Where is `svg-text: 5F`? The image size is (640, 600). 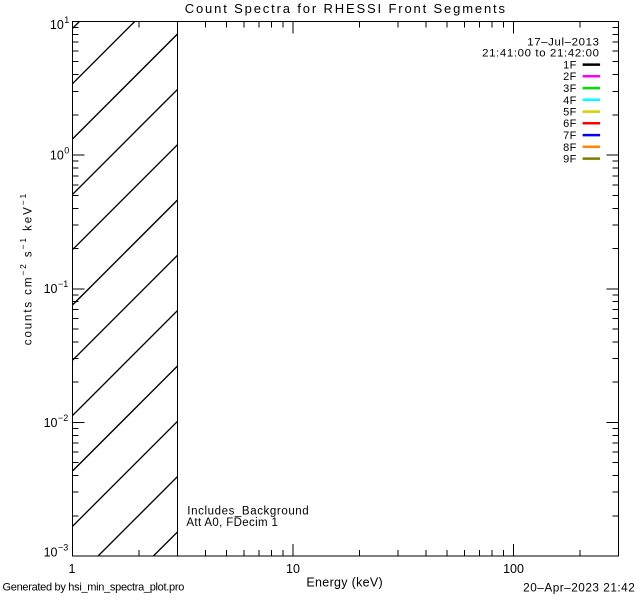 svg-text: 5F is located at coordinates (569, 113).